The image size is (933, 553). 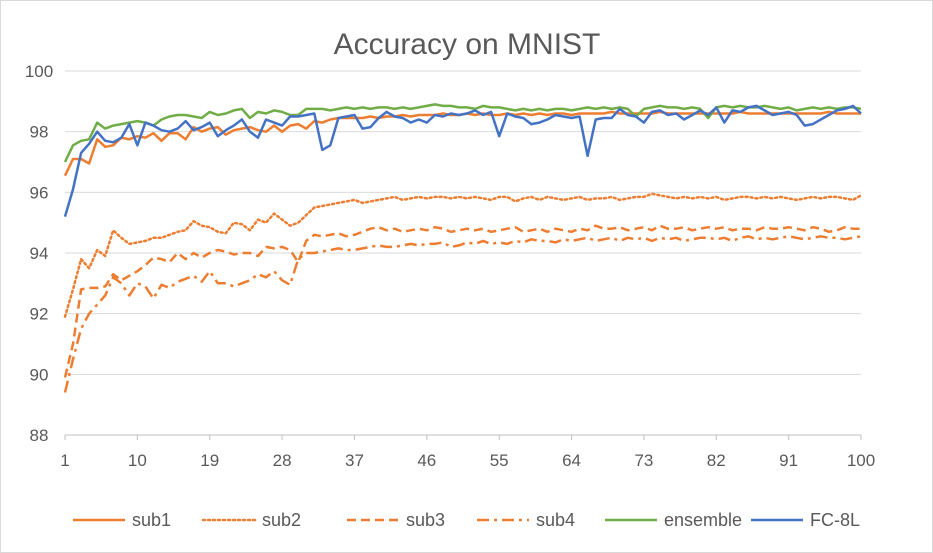 What do you see at coordinates (526, 520) in the screenshot?
I see `legend-item-sub4: sub4` at bounding box center [526, 520].